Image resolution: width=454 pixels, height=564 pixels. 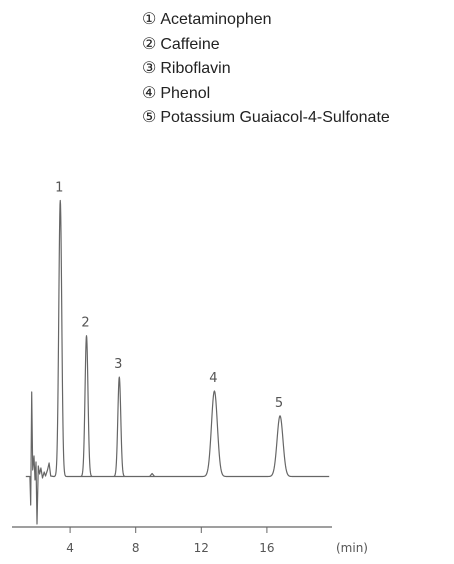 I want to click on legend-item-caffeine: ② Caffeine, so click(x=181, y=44).